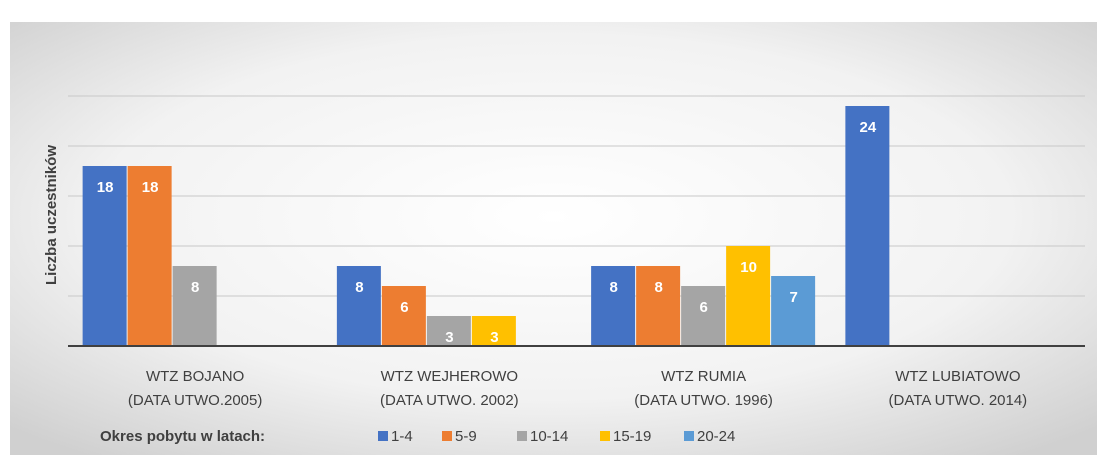 This screenshot has width=1097, height=455. I want to click on x-tick-label: WTZ LUBIATOWO, so click(957, 376).